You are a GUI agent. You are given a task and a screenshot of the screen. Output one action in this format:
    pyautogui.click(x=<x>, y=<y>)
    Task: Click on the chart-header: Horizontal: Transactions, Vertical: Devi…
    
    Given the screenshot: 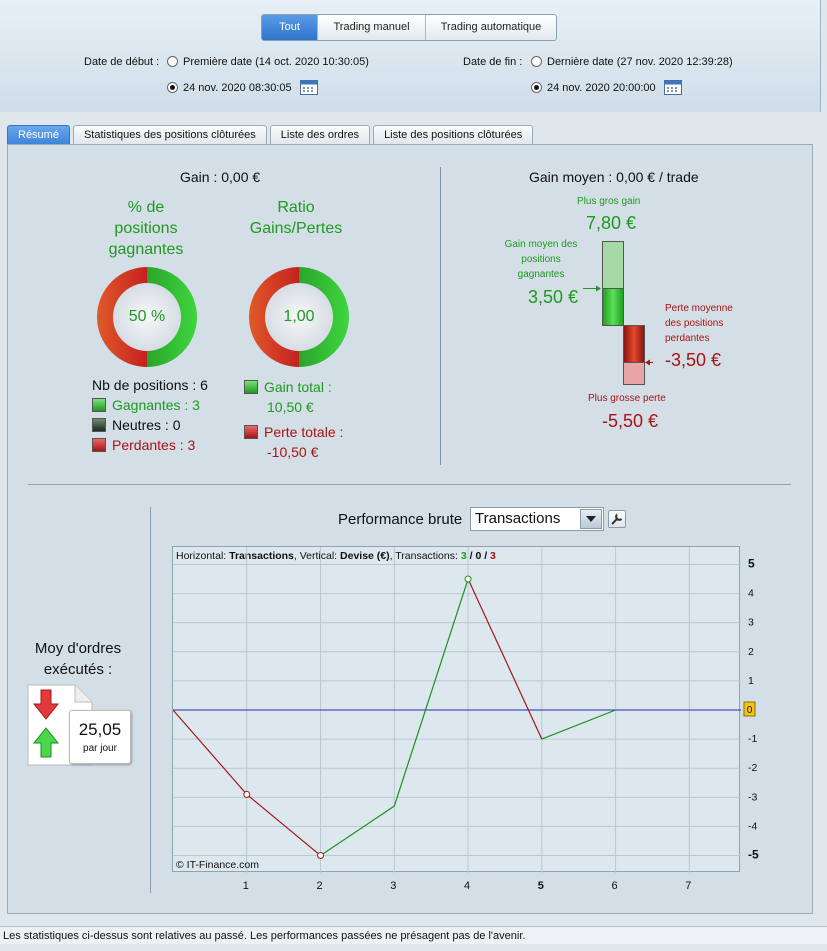 What is the action you would take?
    pyautogui.click(x=336, y=556)
    